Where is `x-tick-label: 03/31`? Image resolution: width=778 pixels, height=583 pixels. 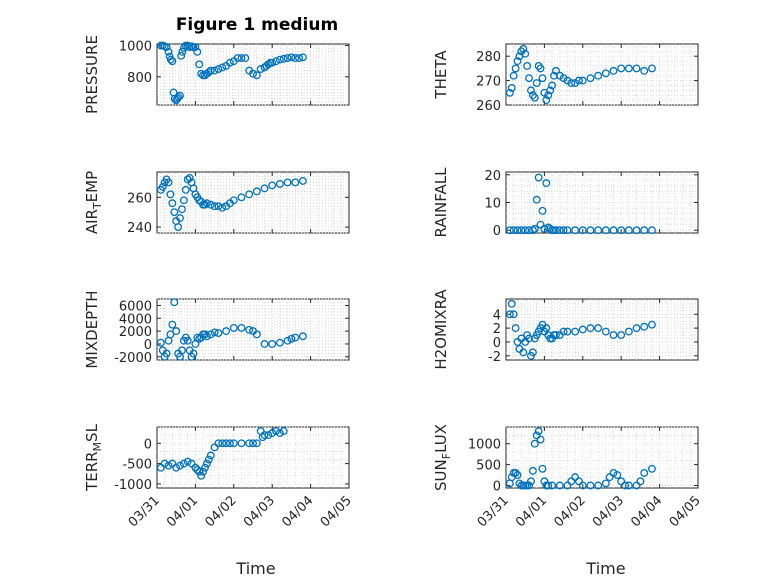
x-tick-label: 03/31 is located at coordinates (144, 511).